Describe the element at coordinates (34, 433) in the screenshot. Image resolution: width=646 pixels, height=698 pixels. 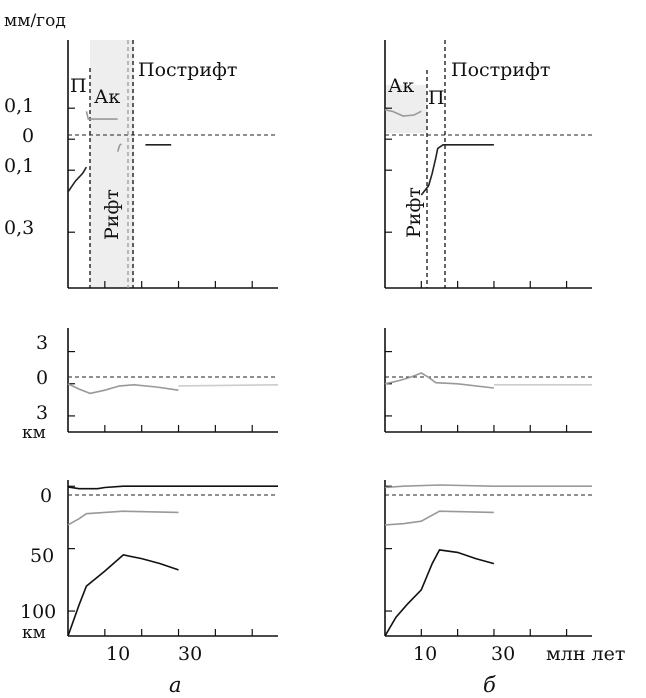
I see `mid-unit-label: км` at that location.